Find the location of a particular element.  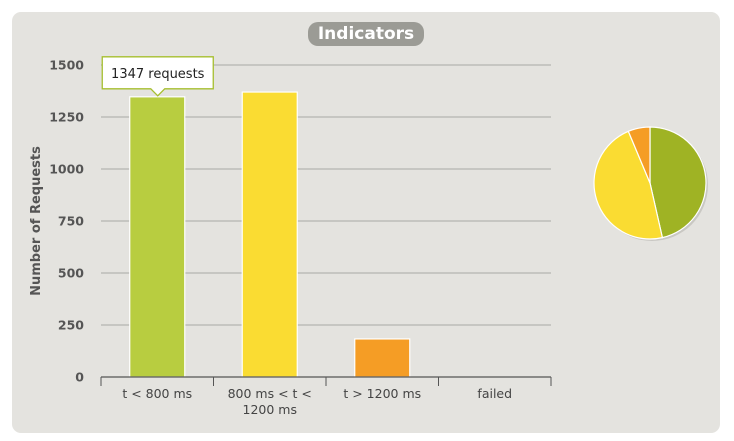

tooltip-box is located at coordinates (157, 76).